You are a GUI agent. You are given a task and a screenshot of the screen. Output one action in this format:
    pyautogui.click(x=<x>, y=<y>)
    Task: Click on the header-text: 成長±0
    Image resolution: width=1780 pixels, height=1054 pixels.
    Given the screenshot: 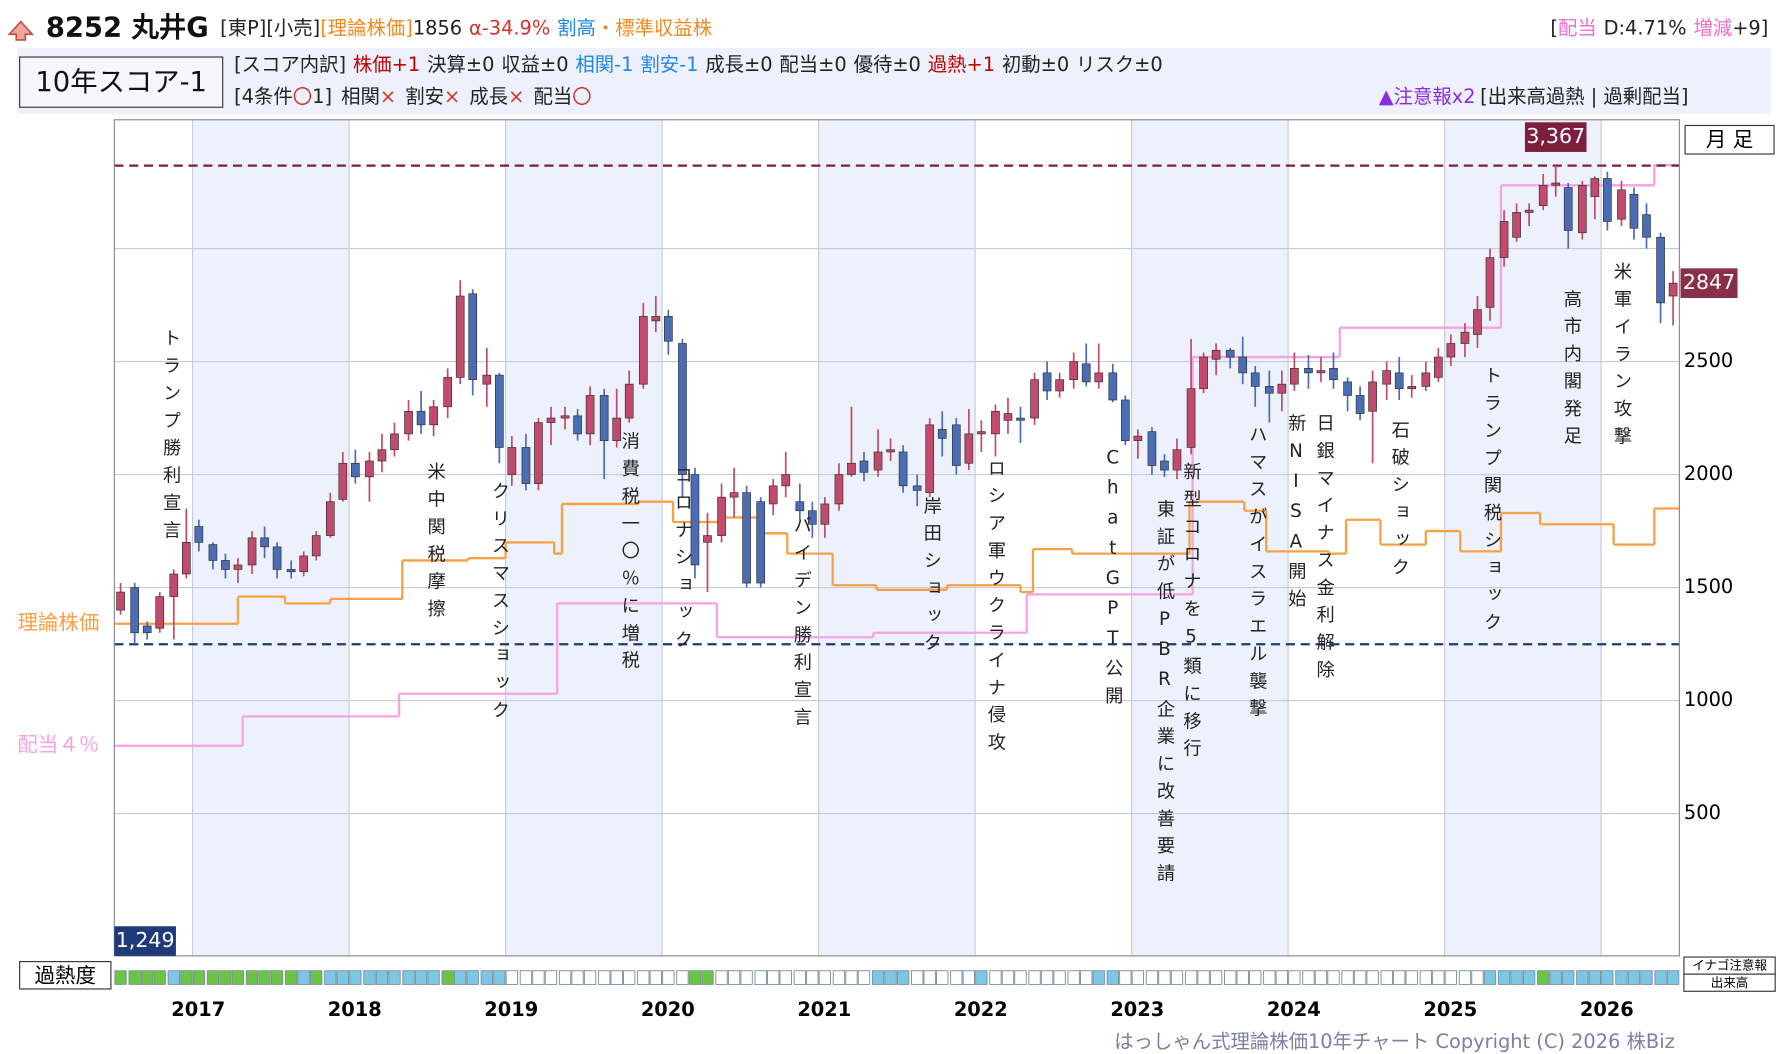 What is the action you would take?
    pyautogui.click(x=738, y=64)
    